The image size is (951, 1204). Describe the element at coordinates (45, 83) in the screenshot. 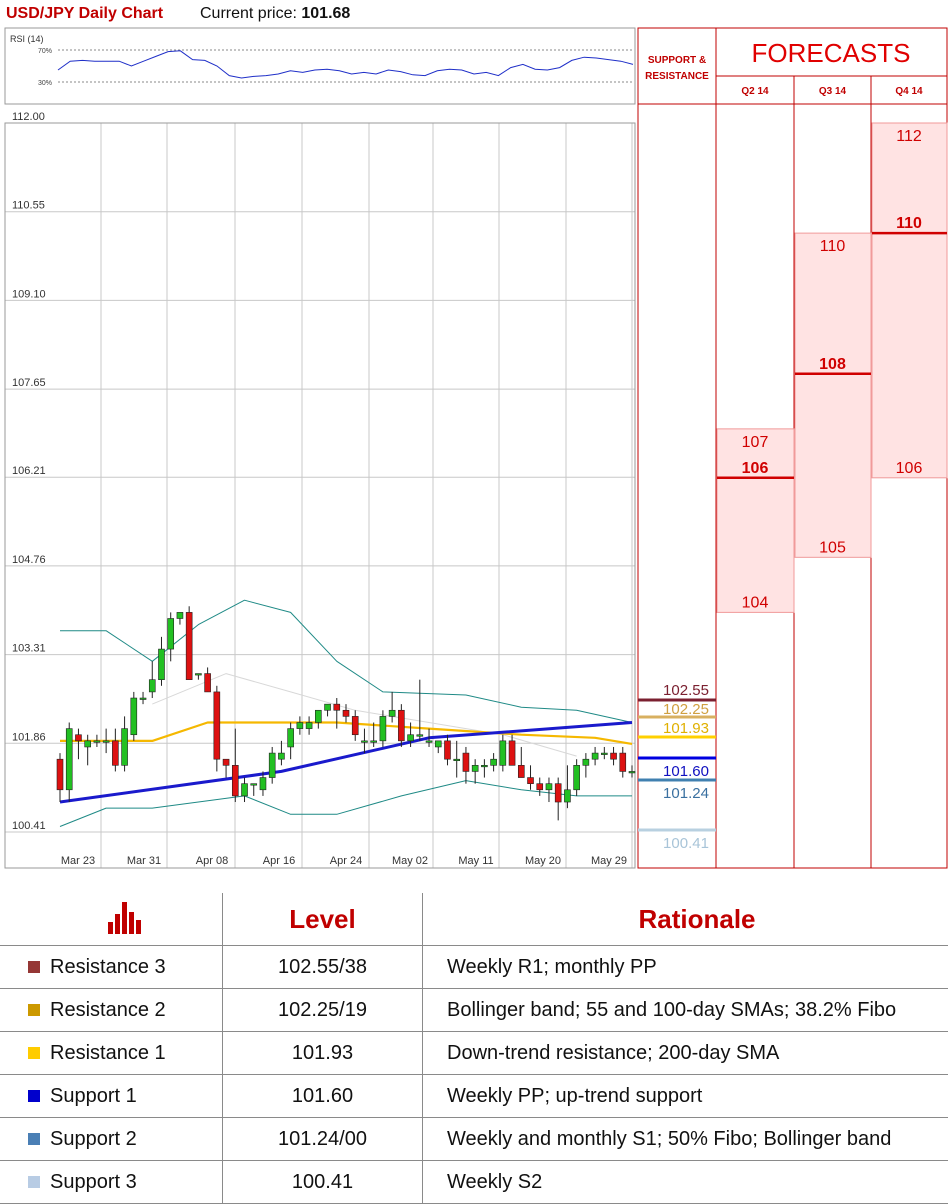

I see `rsi-30-label: 30%` at that location.